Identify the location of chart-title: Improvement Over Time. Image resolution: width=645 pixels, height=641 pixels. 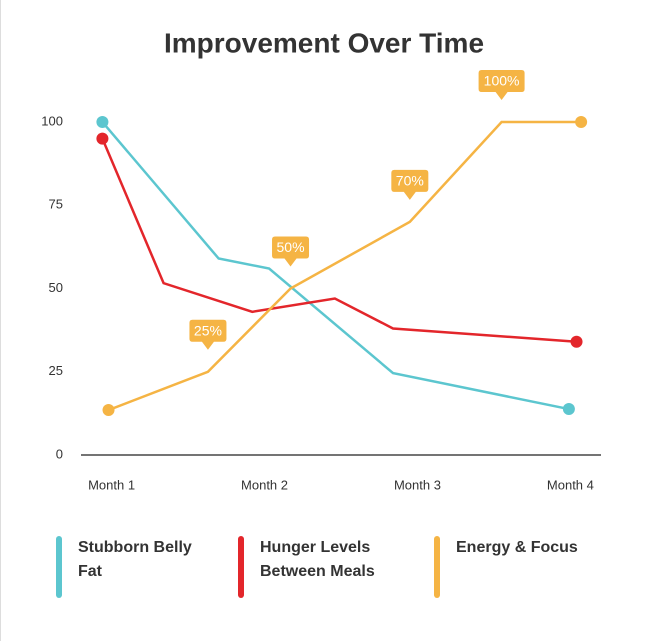
(324, 42).